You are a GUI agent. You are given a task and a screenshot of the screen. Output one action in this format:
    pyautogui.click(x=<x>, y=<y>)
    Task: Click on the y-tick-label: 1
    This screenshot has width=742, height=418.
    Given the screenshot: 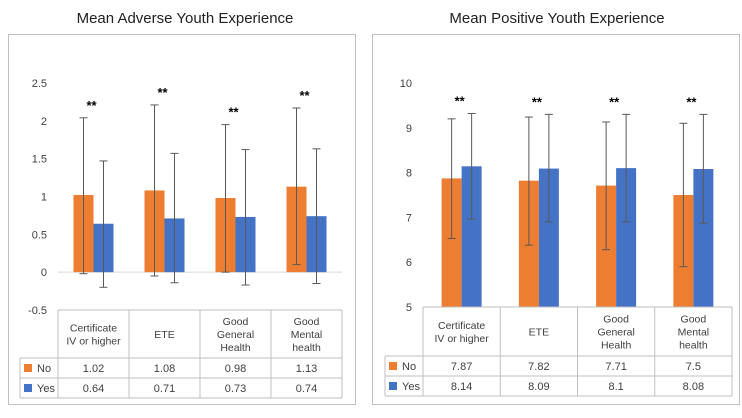 What is the action you would take?
    pyautogui.click(x=44, y=198)
    